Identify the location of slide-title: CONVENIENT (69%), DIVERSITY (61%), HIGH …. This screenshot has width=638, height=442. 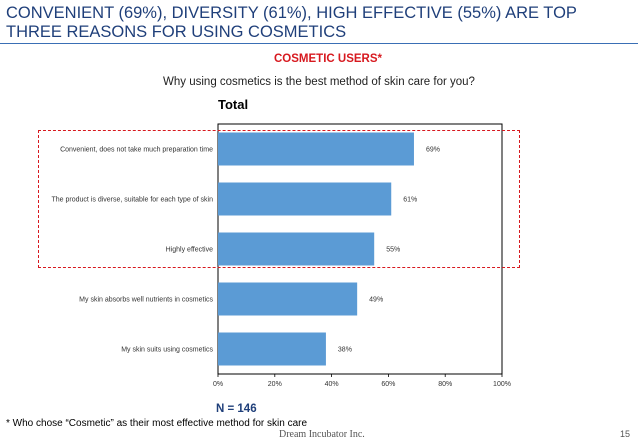
(291, 22).